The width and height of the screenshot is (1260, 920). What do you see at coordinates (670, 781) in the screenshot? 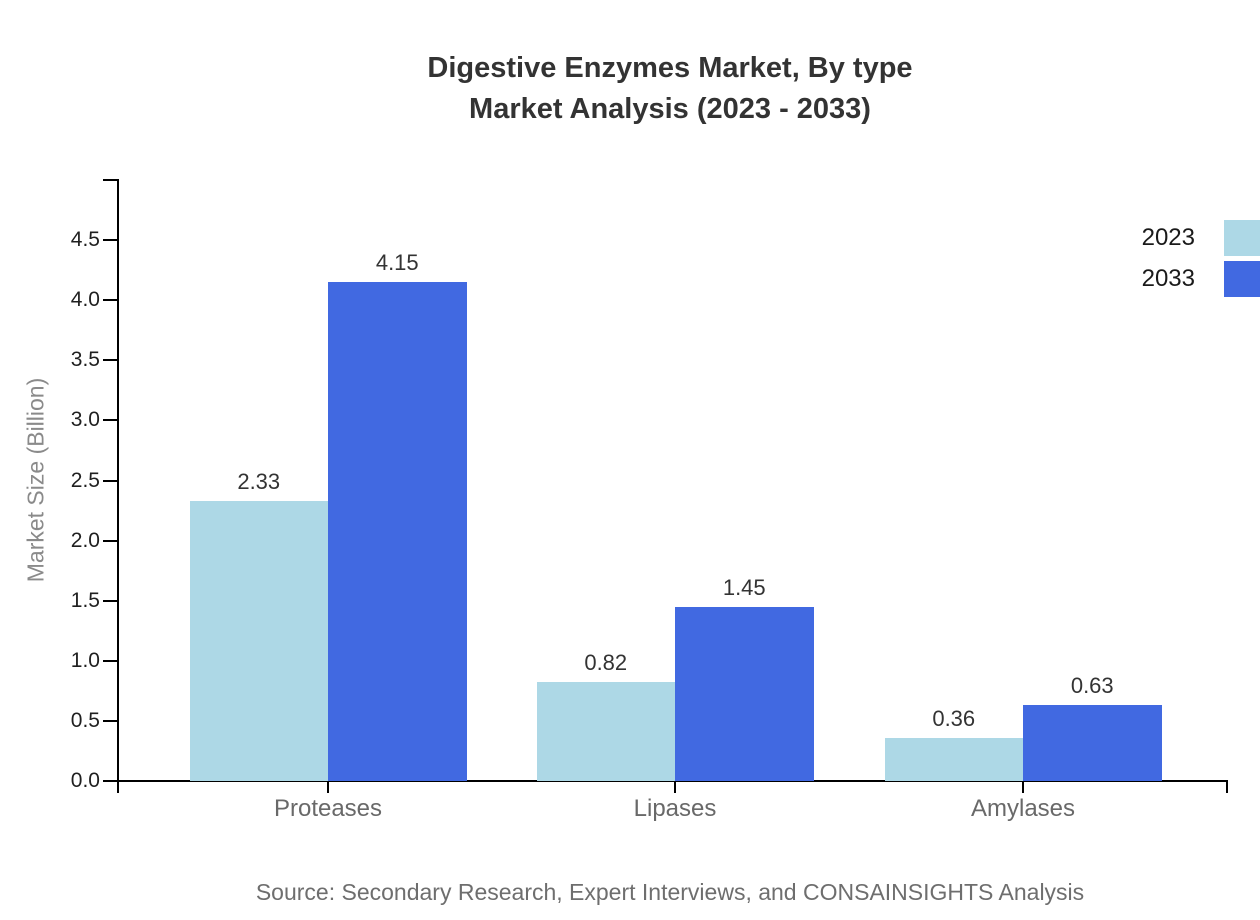
I see `x-axis-line` at bounding box center [670, 781].